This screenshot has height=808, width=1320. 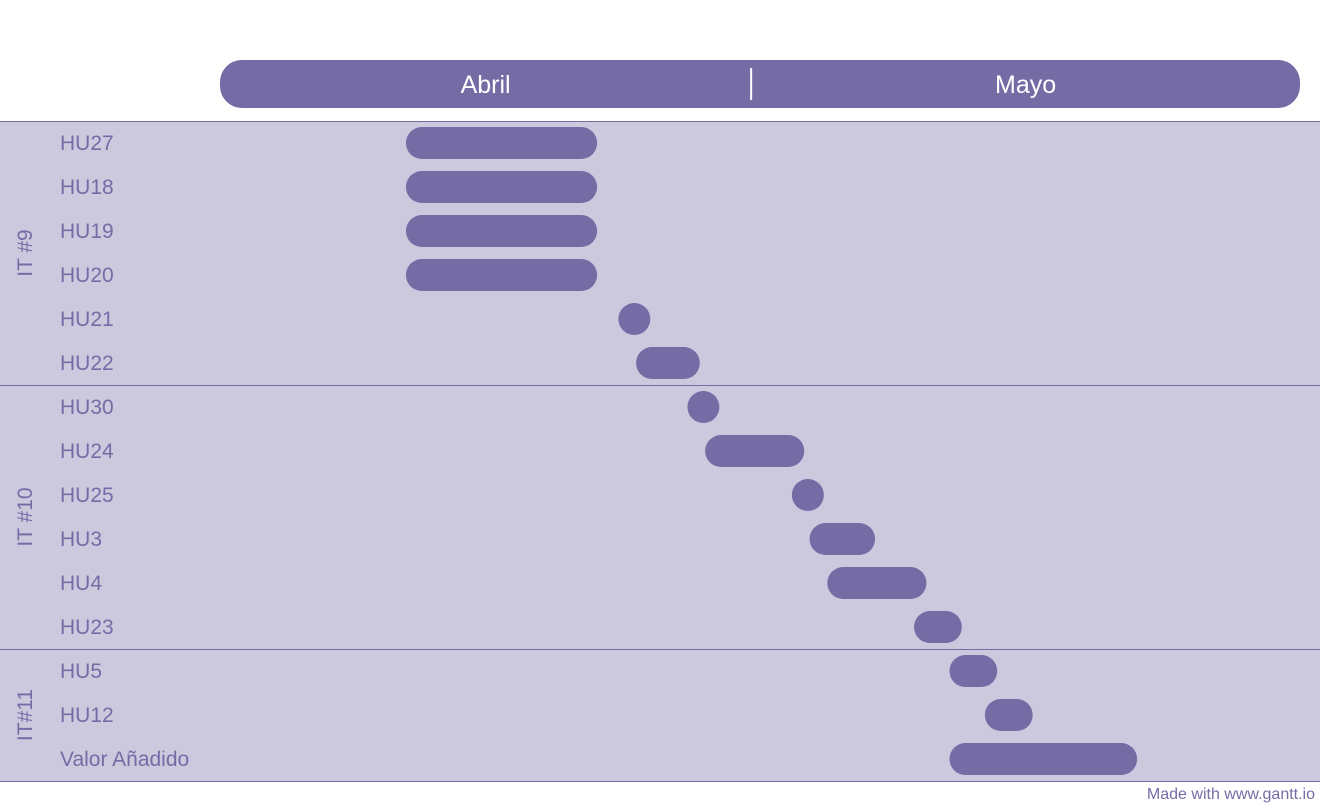 What do you see at coordinates (87, 187) in the screenshot?
I see `task-label: HU18` at bounding box center [87, 187].